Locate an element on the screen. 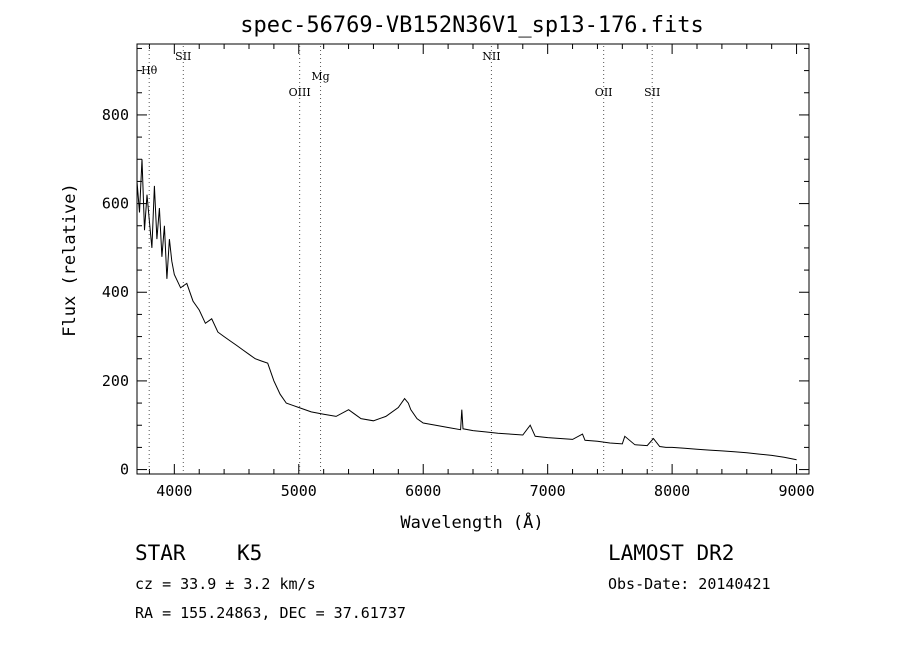 This screenshot has height=650, width=900. coordinates-readout: RA = 155.24863, DEC = 37.61737 is located at coordinates (270, 613).